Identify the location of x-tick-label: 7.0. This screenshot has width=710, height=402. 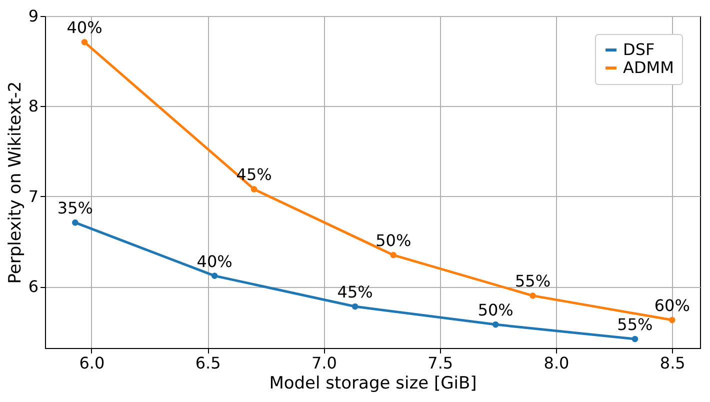
(324, 363).